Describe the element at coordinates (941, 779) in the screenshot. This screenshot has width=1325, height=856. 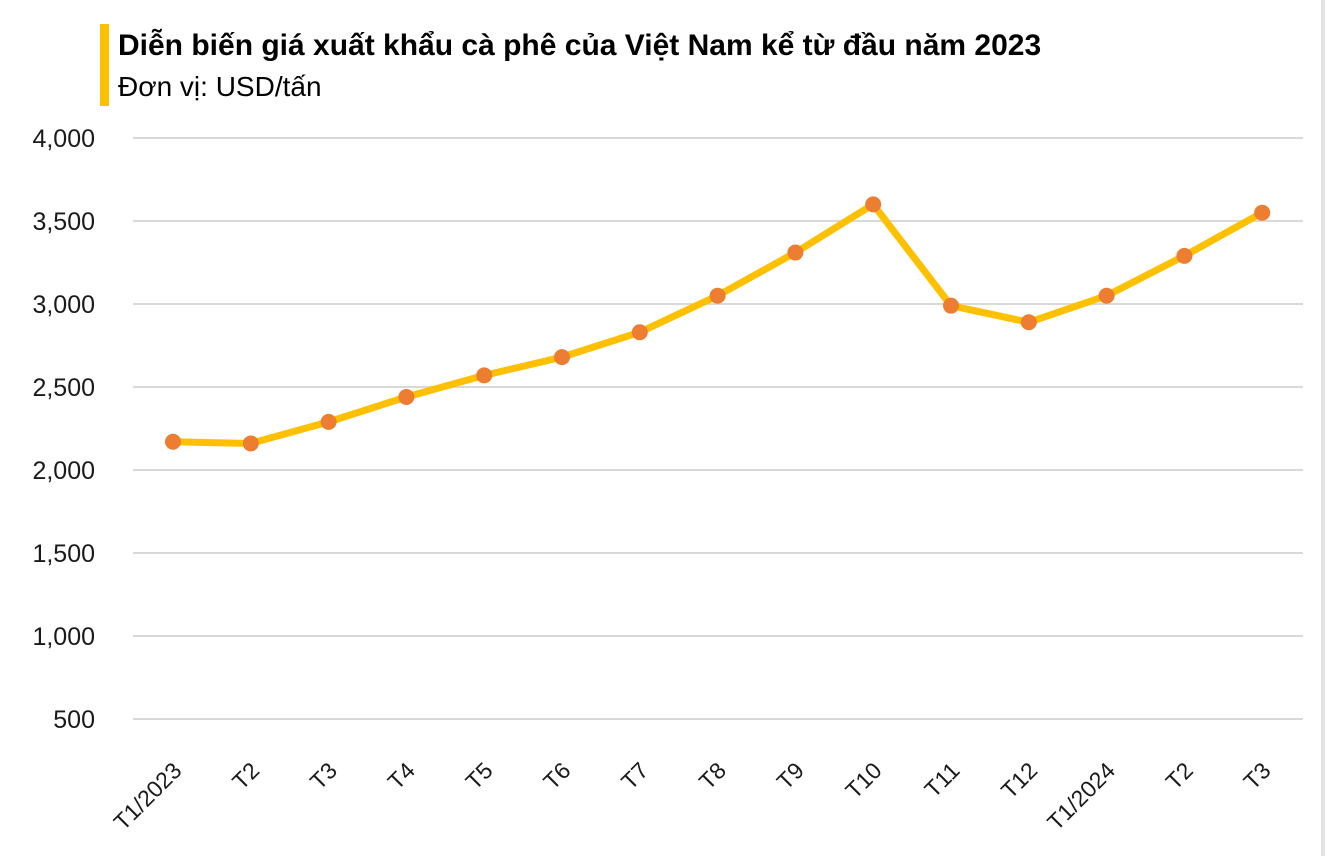
I see `x-axis-label: T11` at that location.